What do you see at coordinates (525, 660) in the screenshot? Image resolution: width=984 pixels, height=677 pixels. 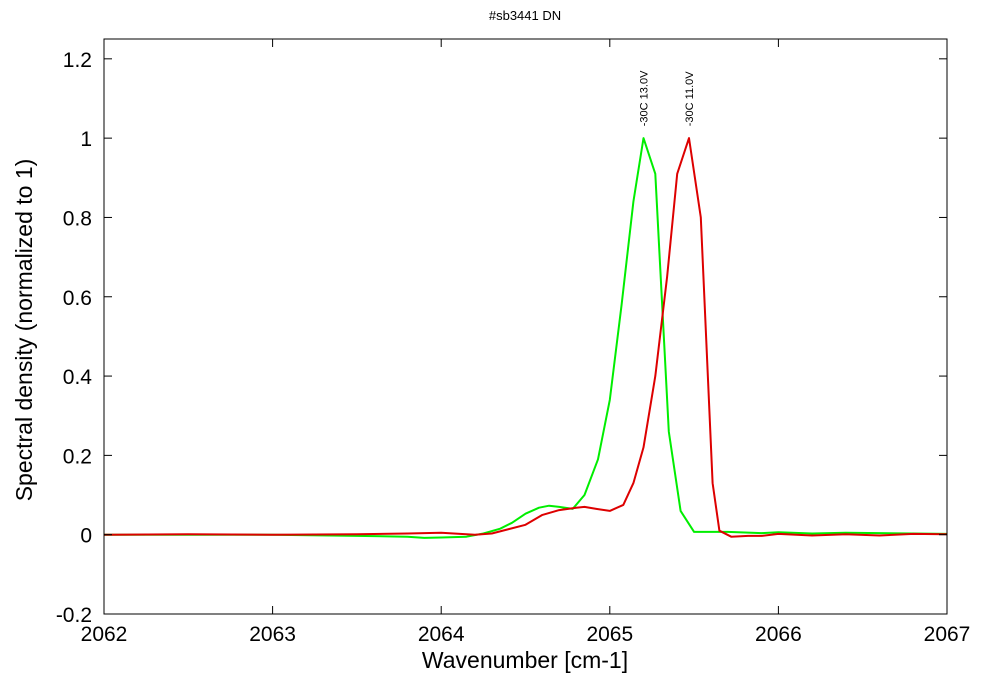 I see `x-axis-label: Wavenumber [cm-1]` at bounding box center [525, 660].